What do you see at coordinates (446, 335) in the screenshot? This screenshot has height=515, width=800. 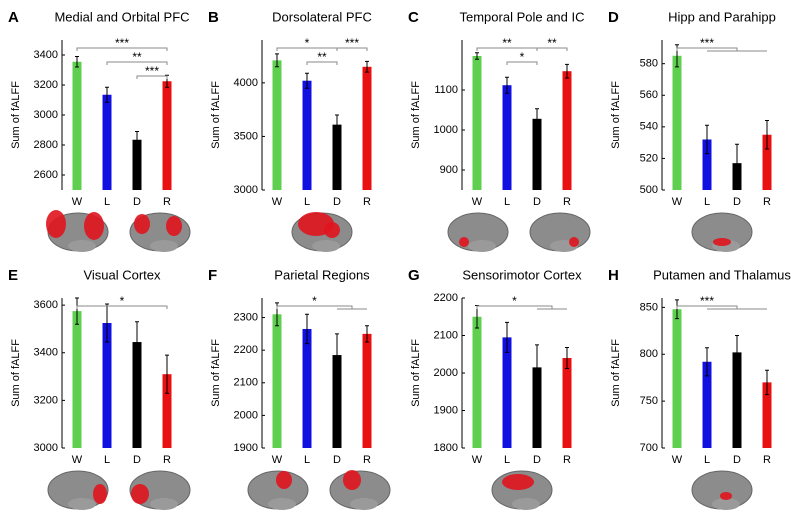 I see `y-tick-label: 2100` at bounding box center [446, 335].